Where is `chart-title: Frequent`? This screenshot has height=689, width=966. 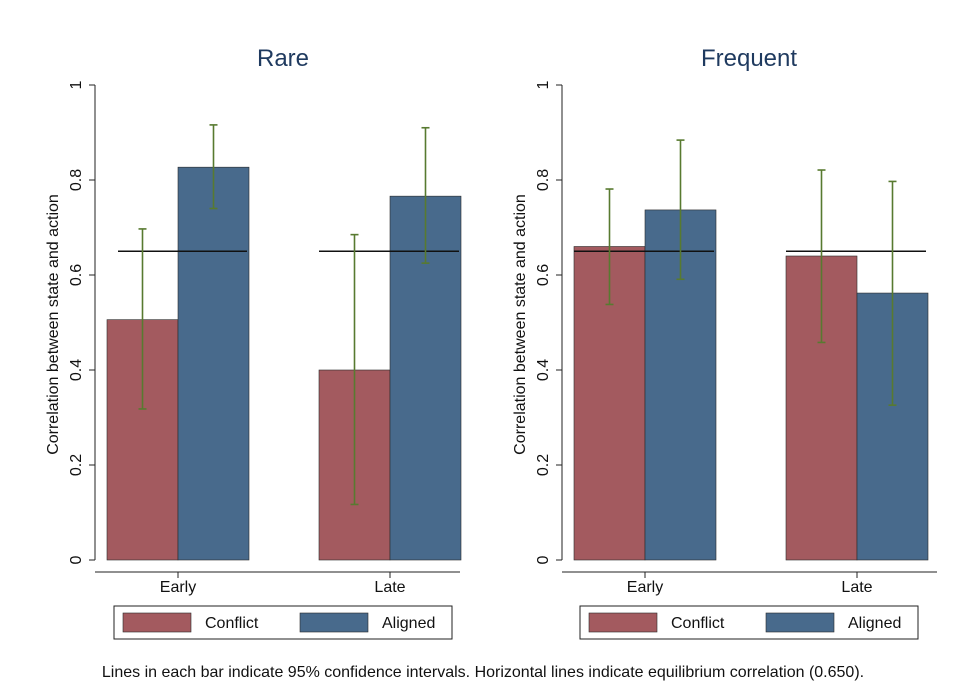
chart-title: Frequent is located at coordinates (749, 58).